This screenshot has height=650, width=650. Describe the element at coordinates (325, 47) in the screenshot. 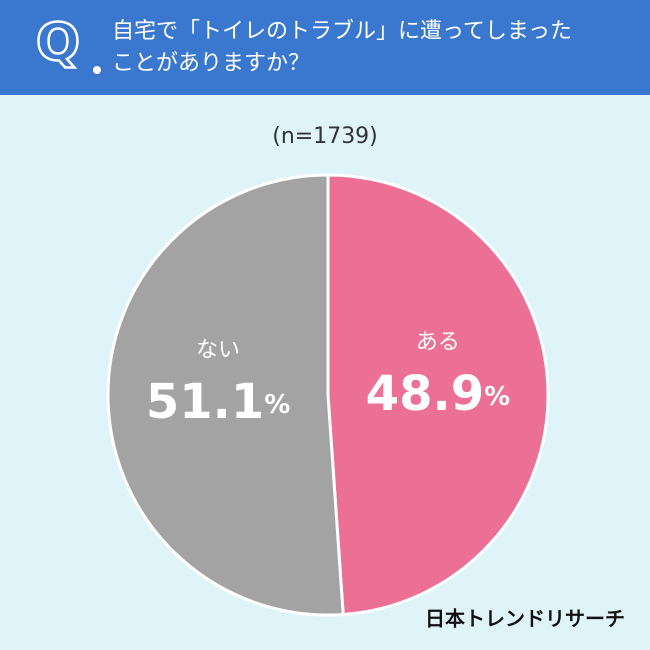

I see `header` at that location.